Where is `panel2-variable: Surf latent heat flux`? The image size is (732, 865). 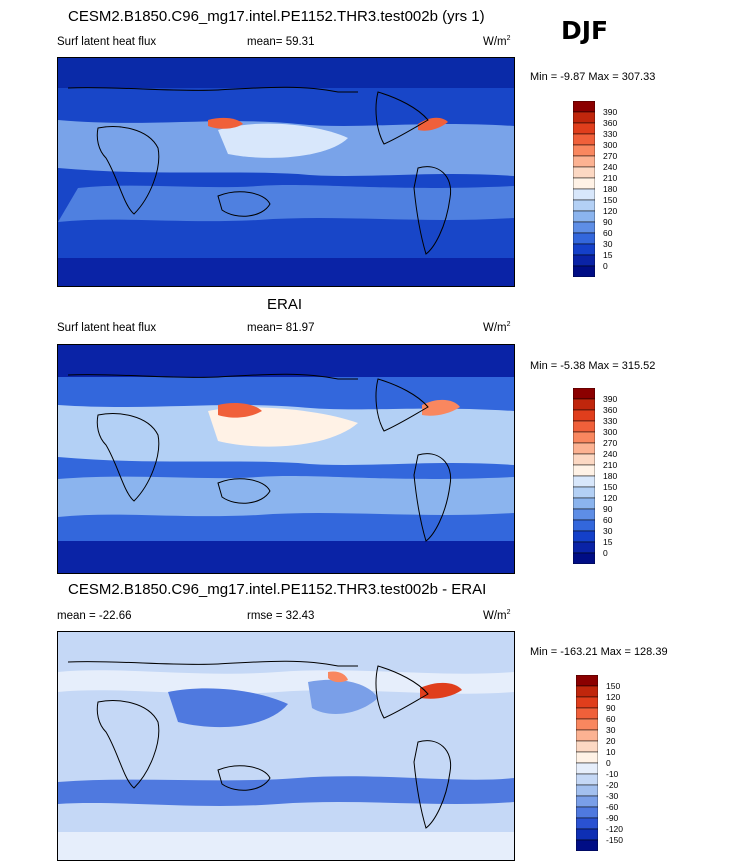 panel2-variable: Surf latent heat flux is located at coordinates (107, 328).